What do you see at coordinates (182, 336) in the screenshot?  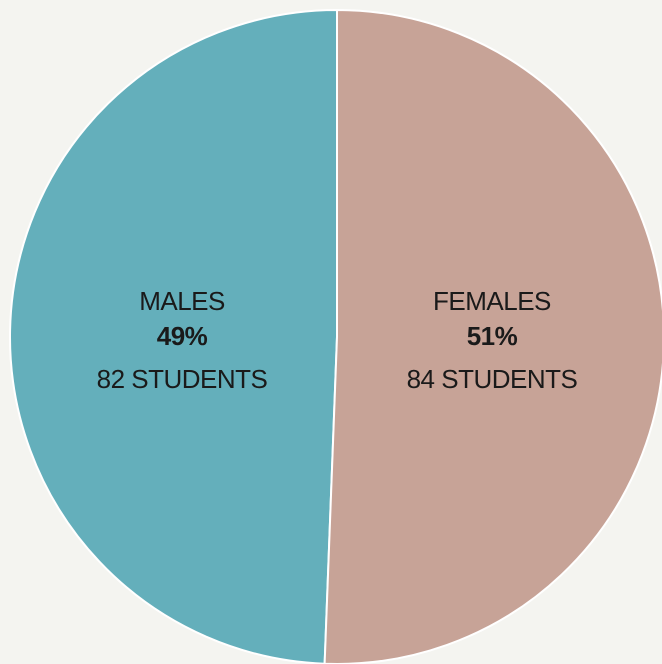 I see `slice-percent-label: 49%` at bounding box center [182, 336].